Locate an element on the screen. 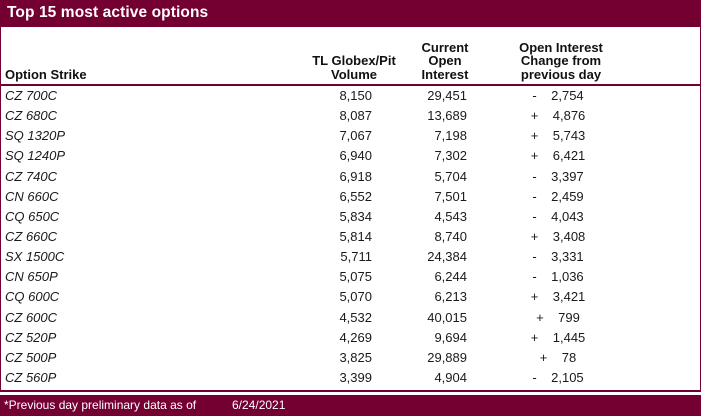  option-strike-cell: CZ 600C is located at coordinates (31, 317).